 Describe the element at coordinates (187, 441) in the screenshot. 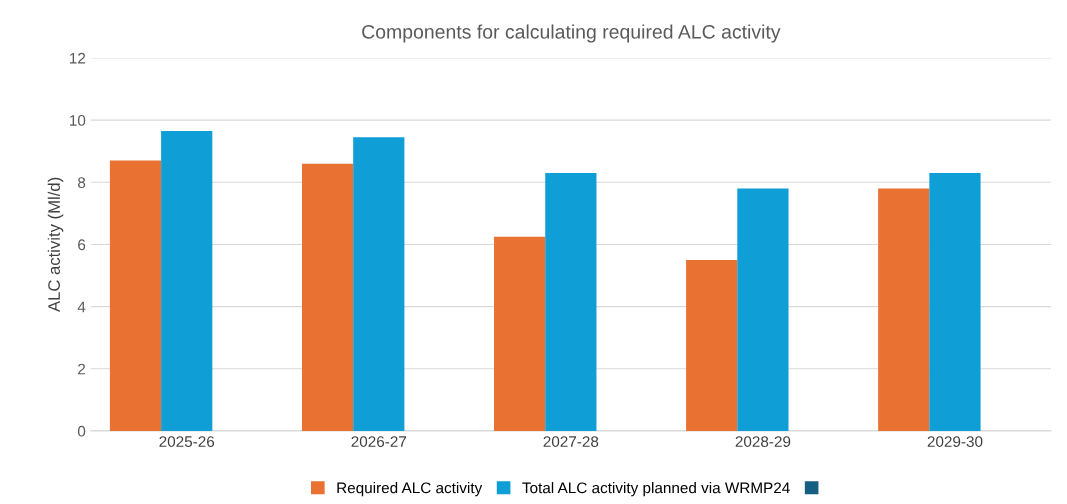

I see `x-tick-label: 2025-26` at that location.